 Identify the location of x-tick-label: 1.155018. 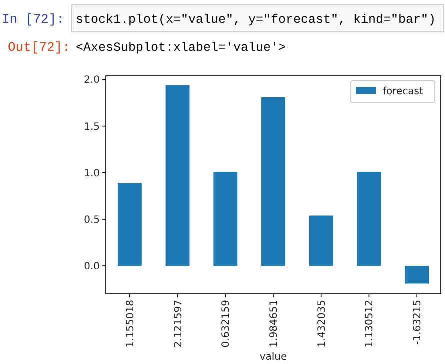
(130, 324).